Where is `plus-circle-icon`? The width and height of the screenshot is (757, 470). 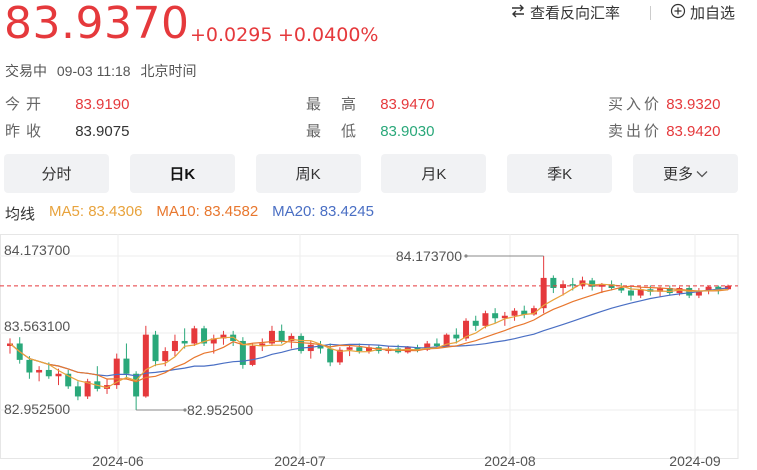
plus-circle-icon is located at coordinates (678, 13).